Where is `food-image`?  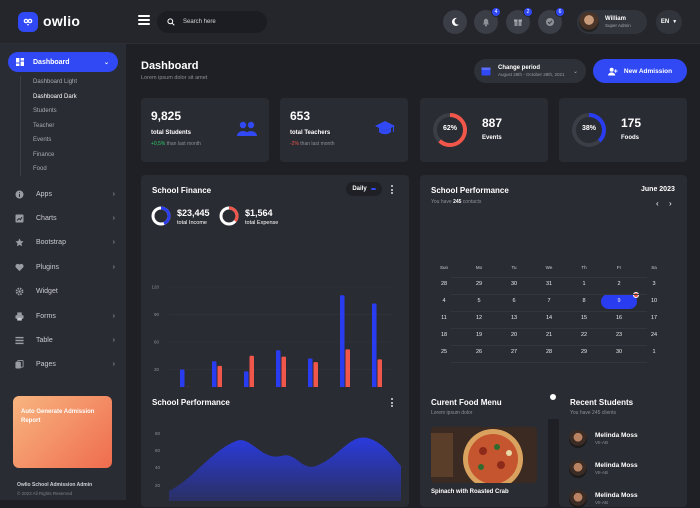 food-image is located at coordinates (484, 455).